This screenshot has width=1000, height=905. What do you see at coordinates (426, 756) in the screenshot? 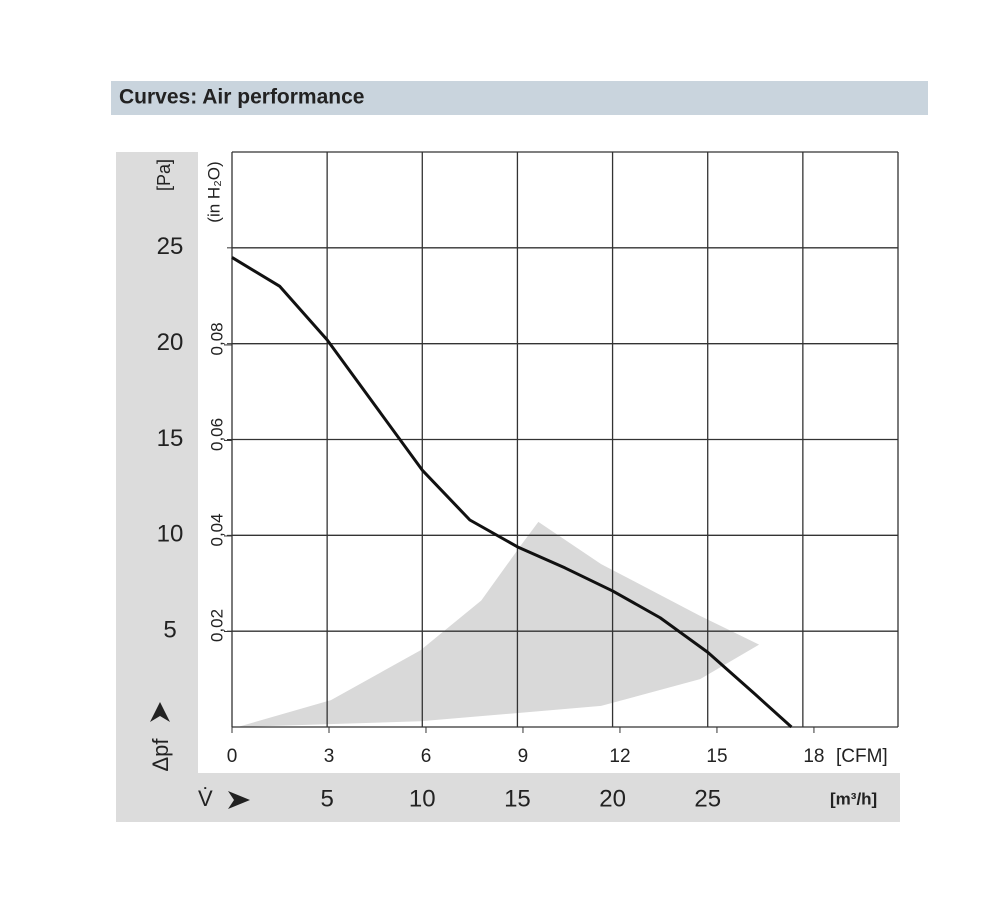
I see `x2-tick-label: 6` at bounding box center [426, 756].